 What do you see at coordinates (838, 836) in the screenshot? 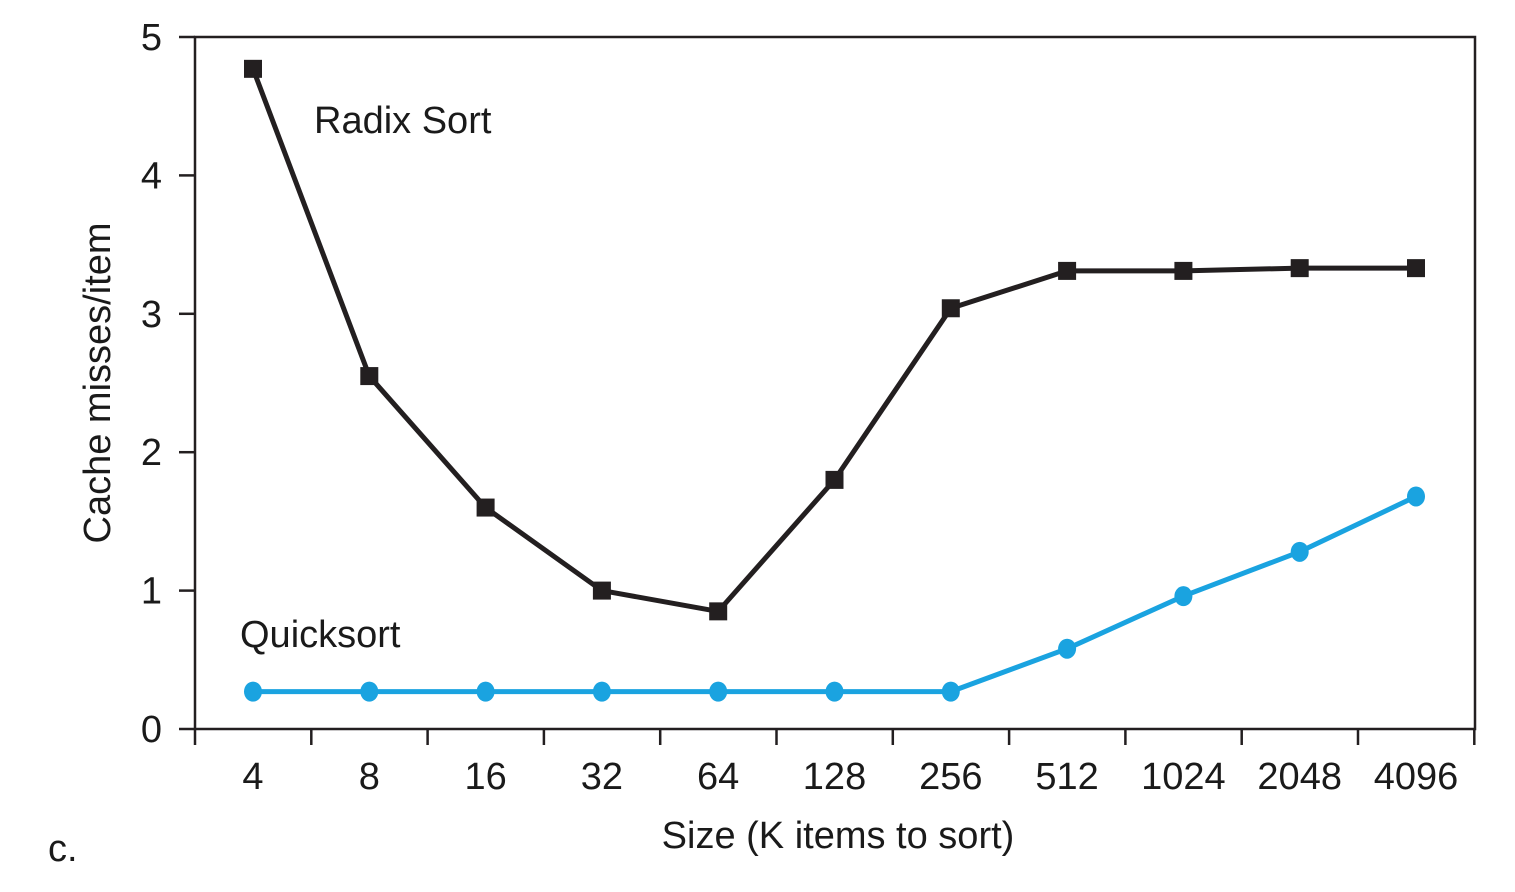
I see `x-axis-label: Size (K items to sort)` at bounding box center [838, 836].